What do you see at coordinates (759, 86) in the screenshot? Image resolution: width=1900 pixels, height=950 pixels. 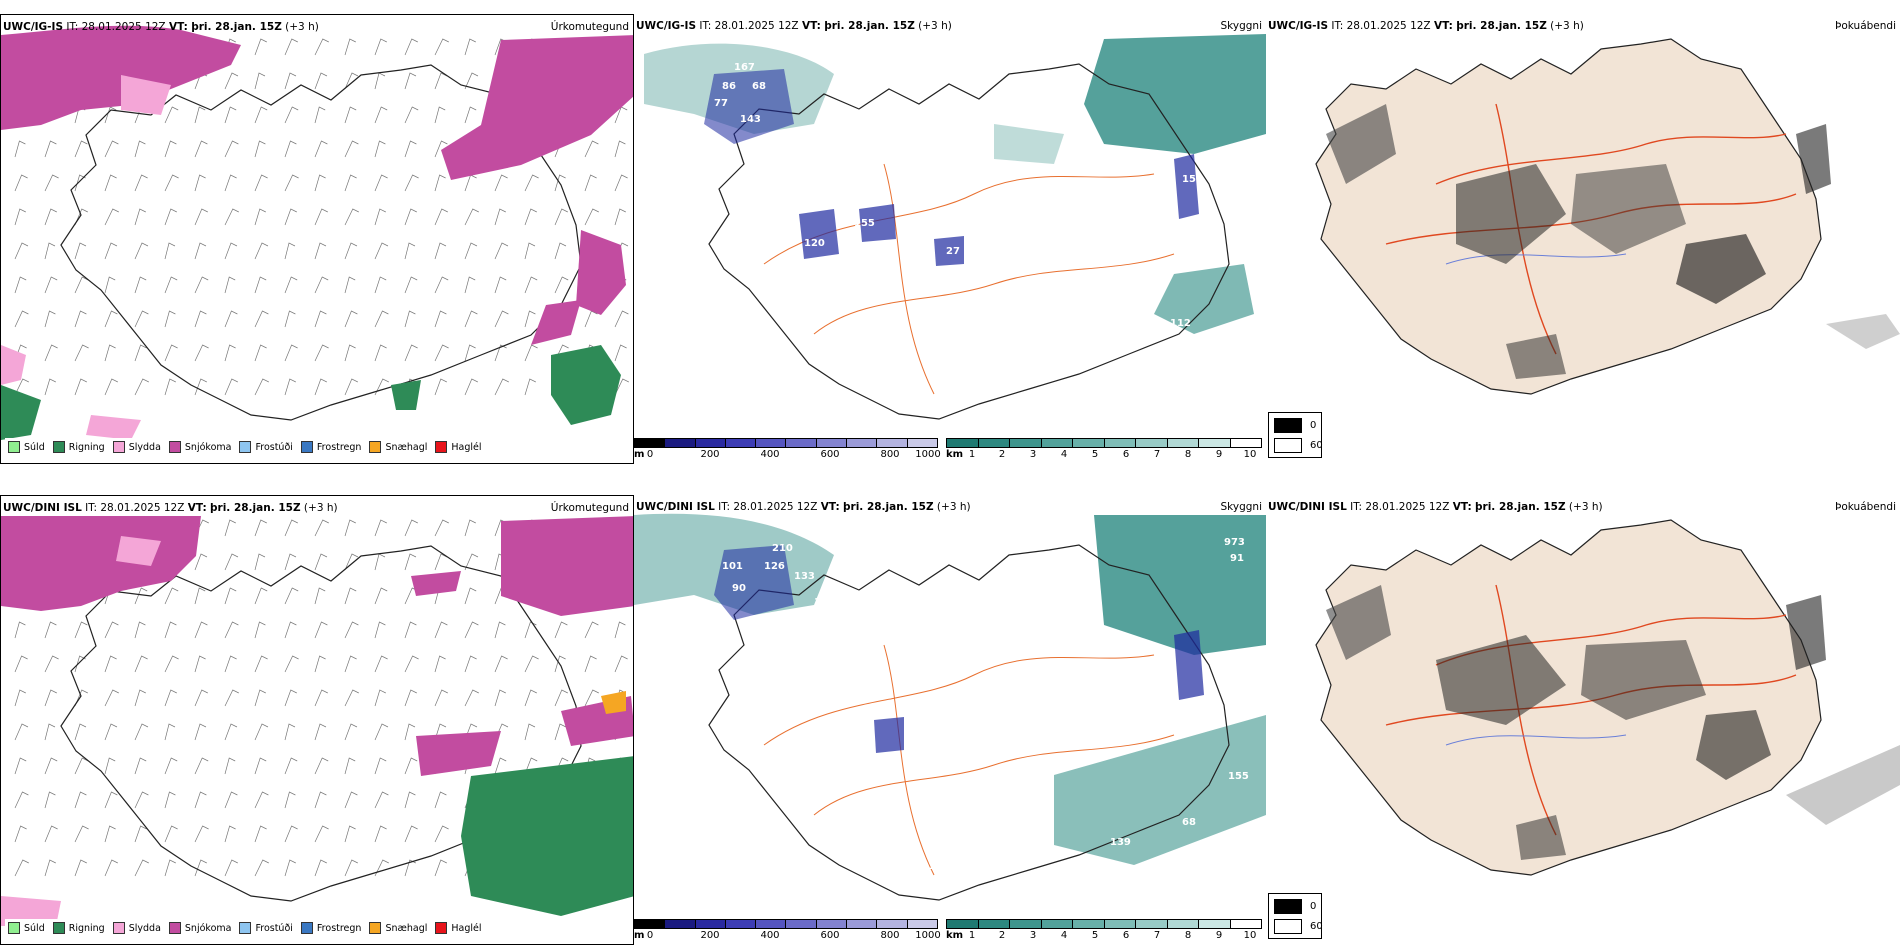 I see `ceiling-label: 68` at bounding box center [759, 86].